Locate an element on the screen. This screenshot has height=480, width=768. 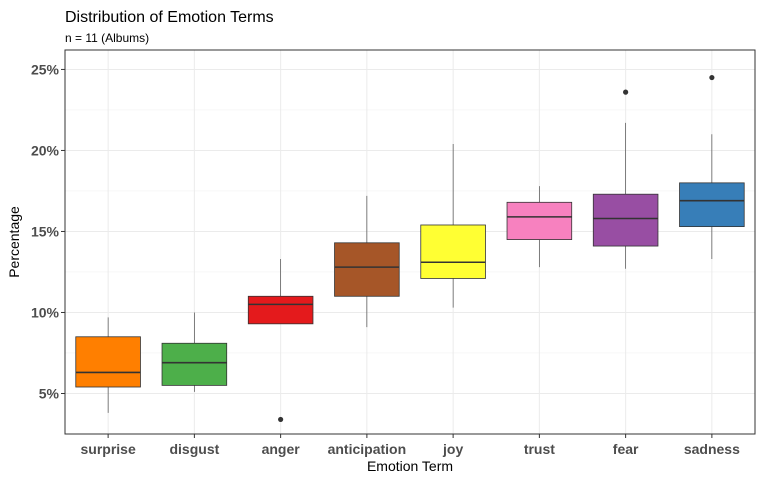
x-tick-label: anticipation is located at coordinates (367, 449).